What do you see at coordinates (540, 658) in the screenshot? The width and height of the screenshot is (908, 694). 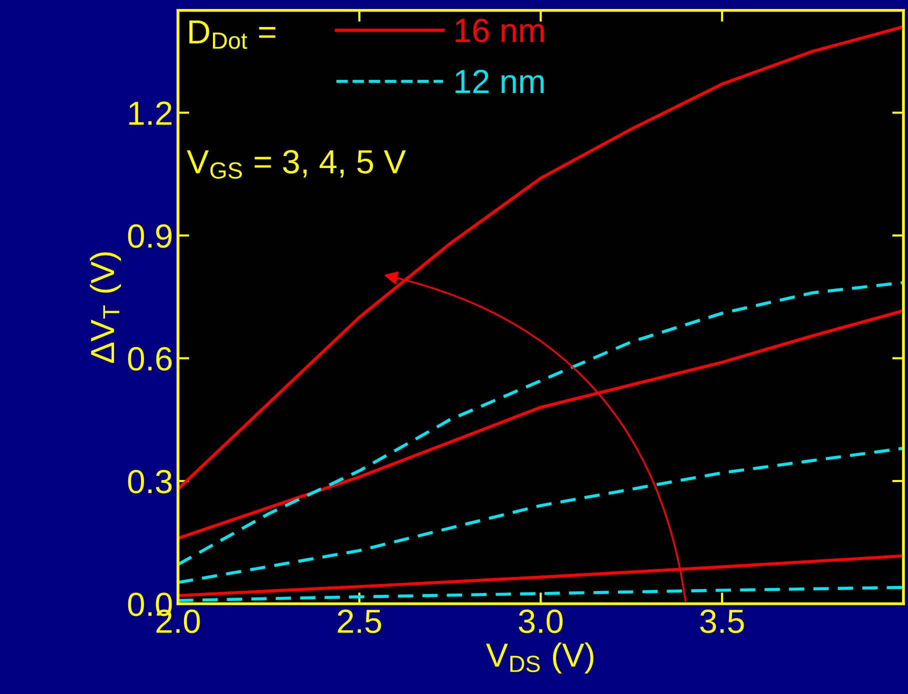 I see `x-axis-title: V$_{DS}$ (V)` at bounding box center [540, 658].